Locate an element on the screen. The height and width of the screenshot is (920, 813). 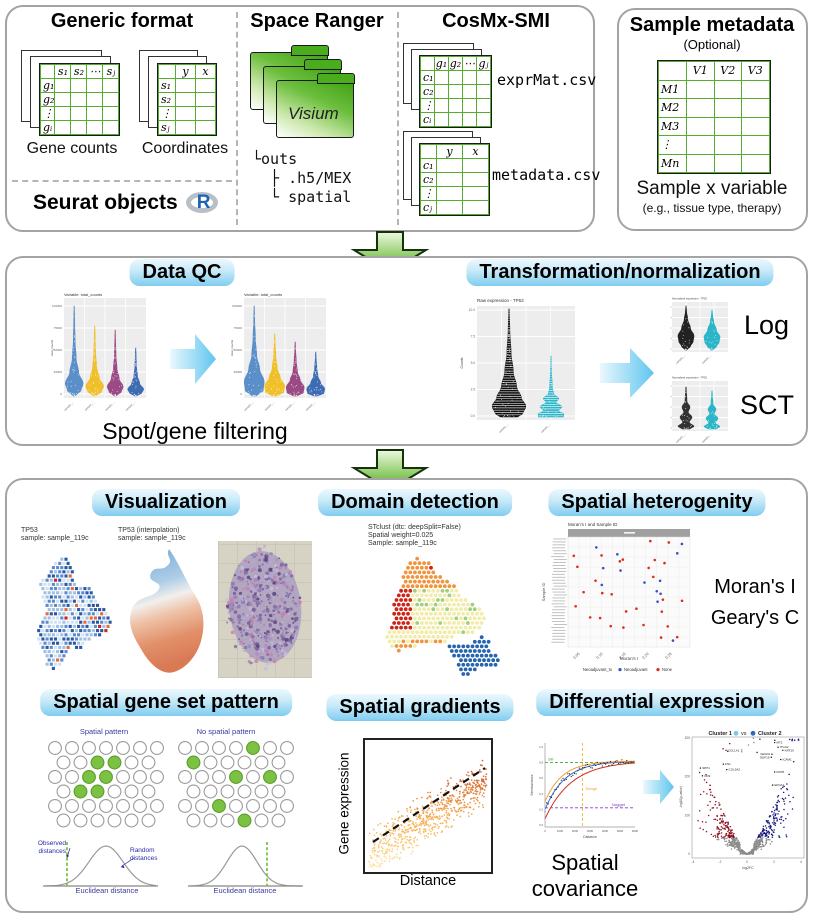
note-line: Geary's C is located at coordinates (755, 618).